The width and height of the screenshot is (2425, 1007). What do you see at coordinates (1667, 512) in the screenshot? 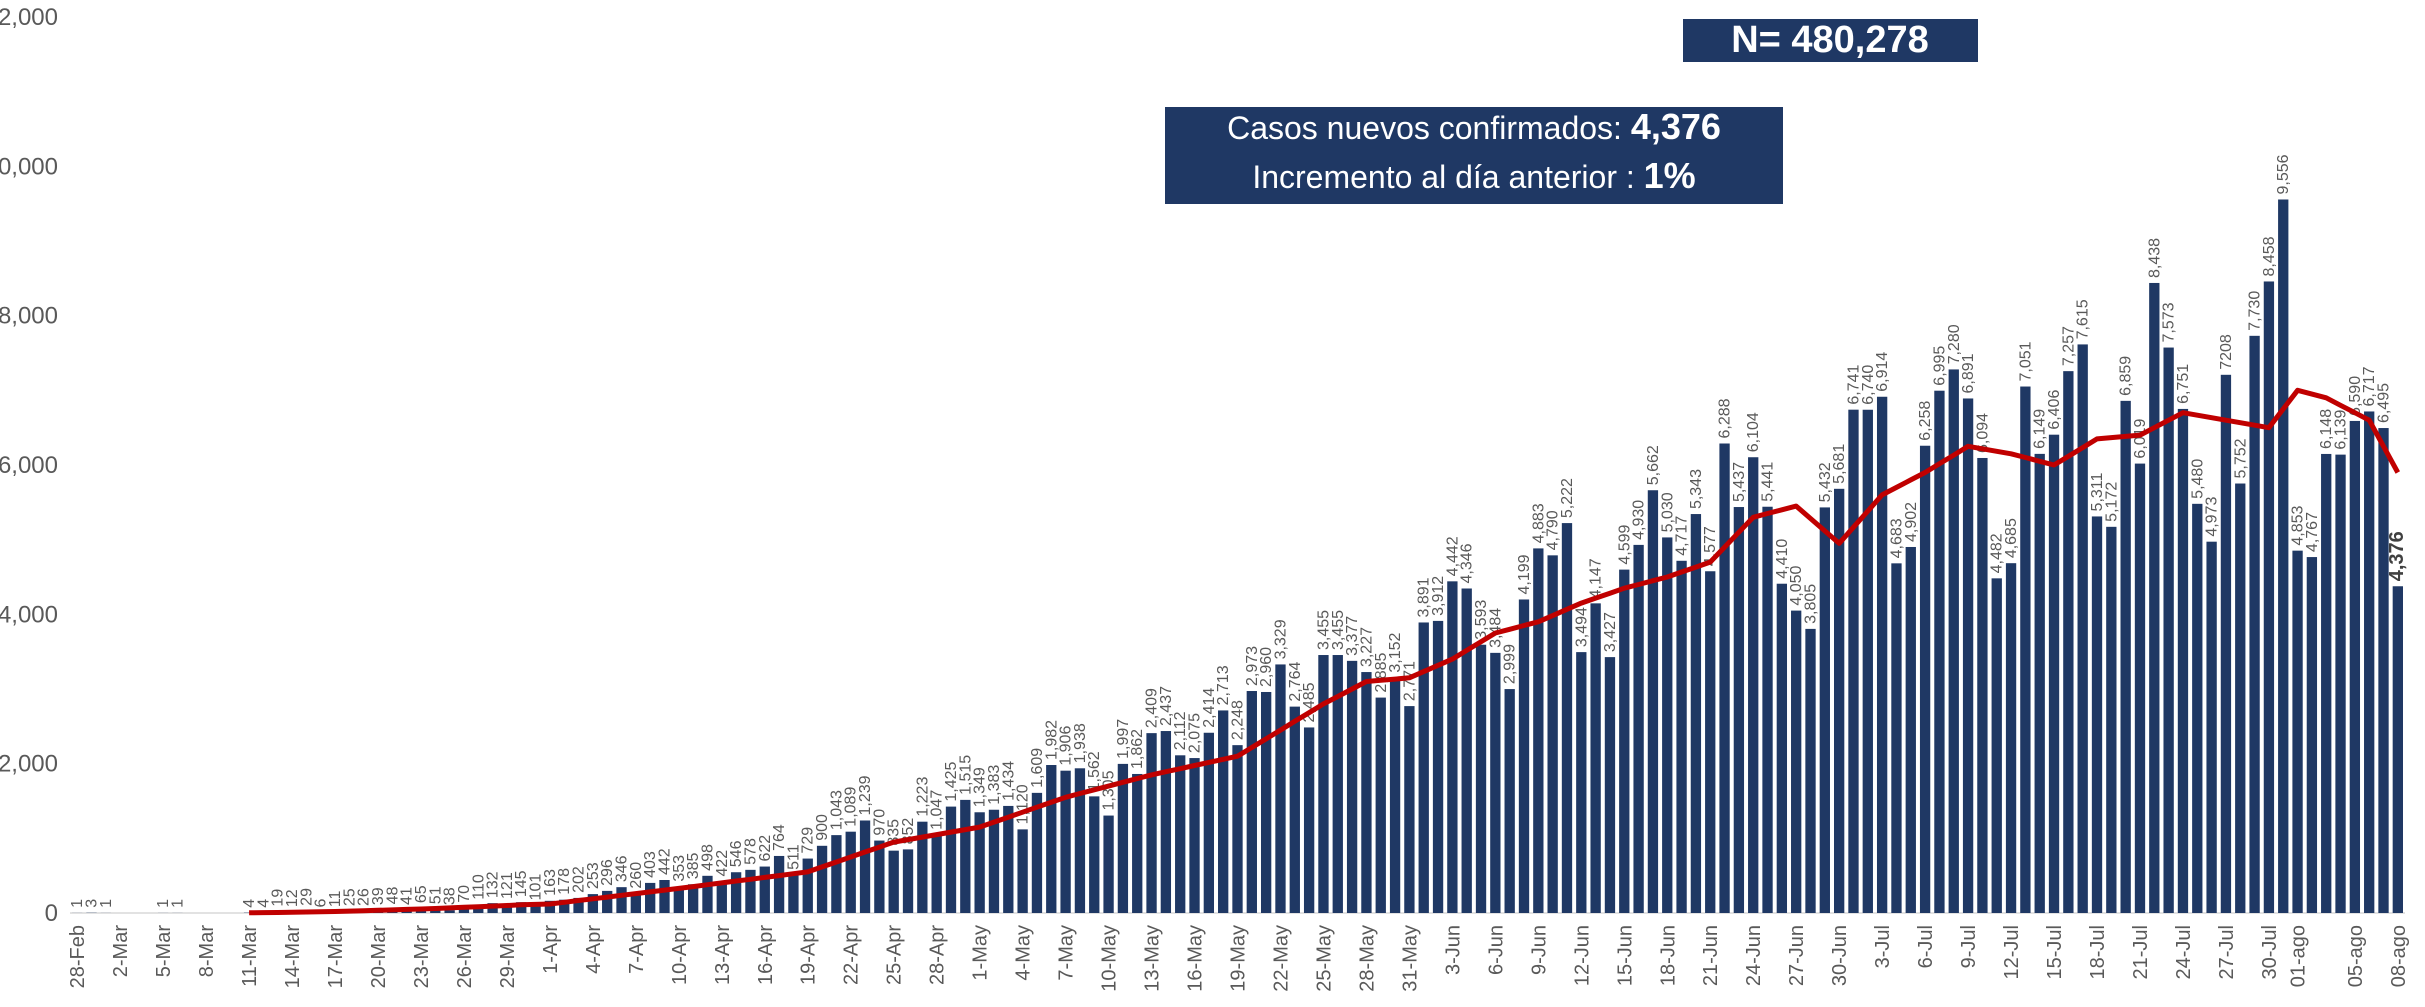
I see `value-label: 5,030` at bounding box center [1667, 512].